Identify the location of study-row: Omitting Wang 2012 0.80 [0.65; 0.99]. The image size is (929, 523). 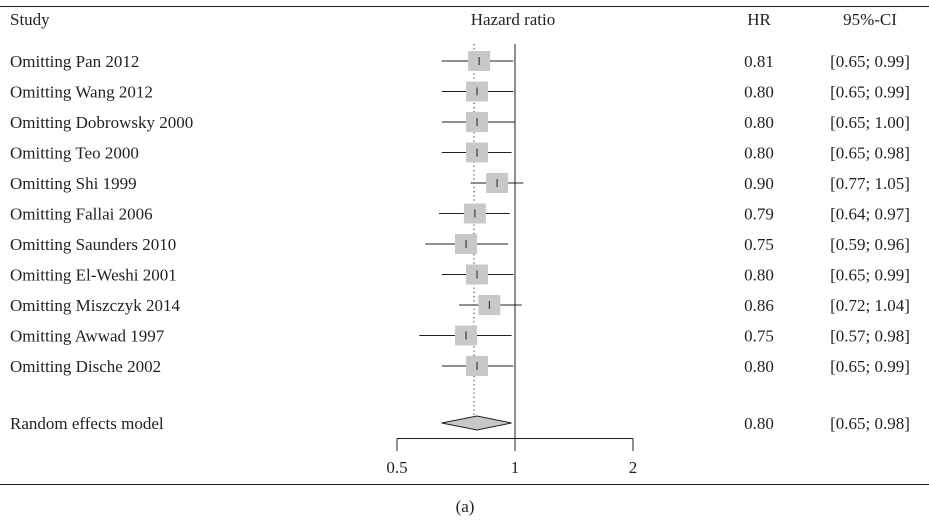
(460, 91).